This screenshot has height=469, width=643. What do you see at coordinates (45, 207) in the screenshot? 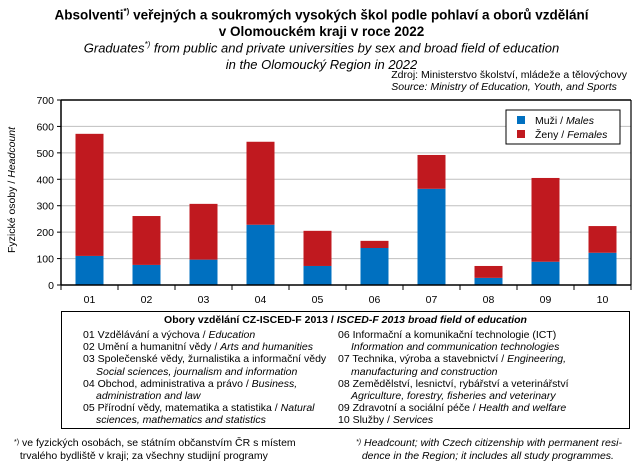
I see `y-tick-label: 300` at bounding box center [45, 207].